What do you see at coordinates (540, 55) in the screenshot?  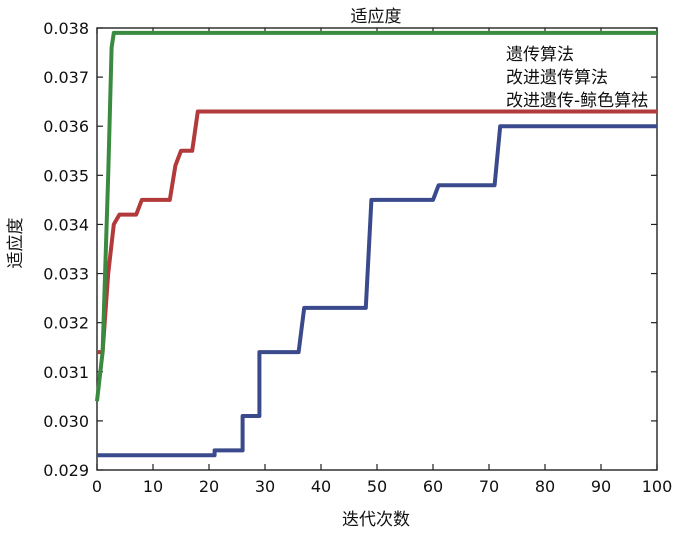 I see `legend-entry-0: 遗传算法` at bounding box center [540, 55].